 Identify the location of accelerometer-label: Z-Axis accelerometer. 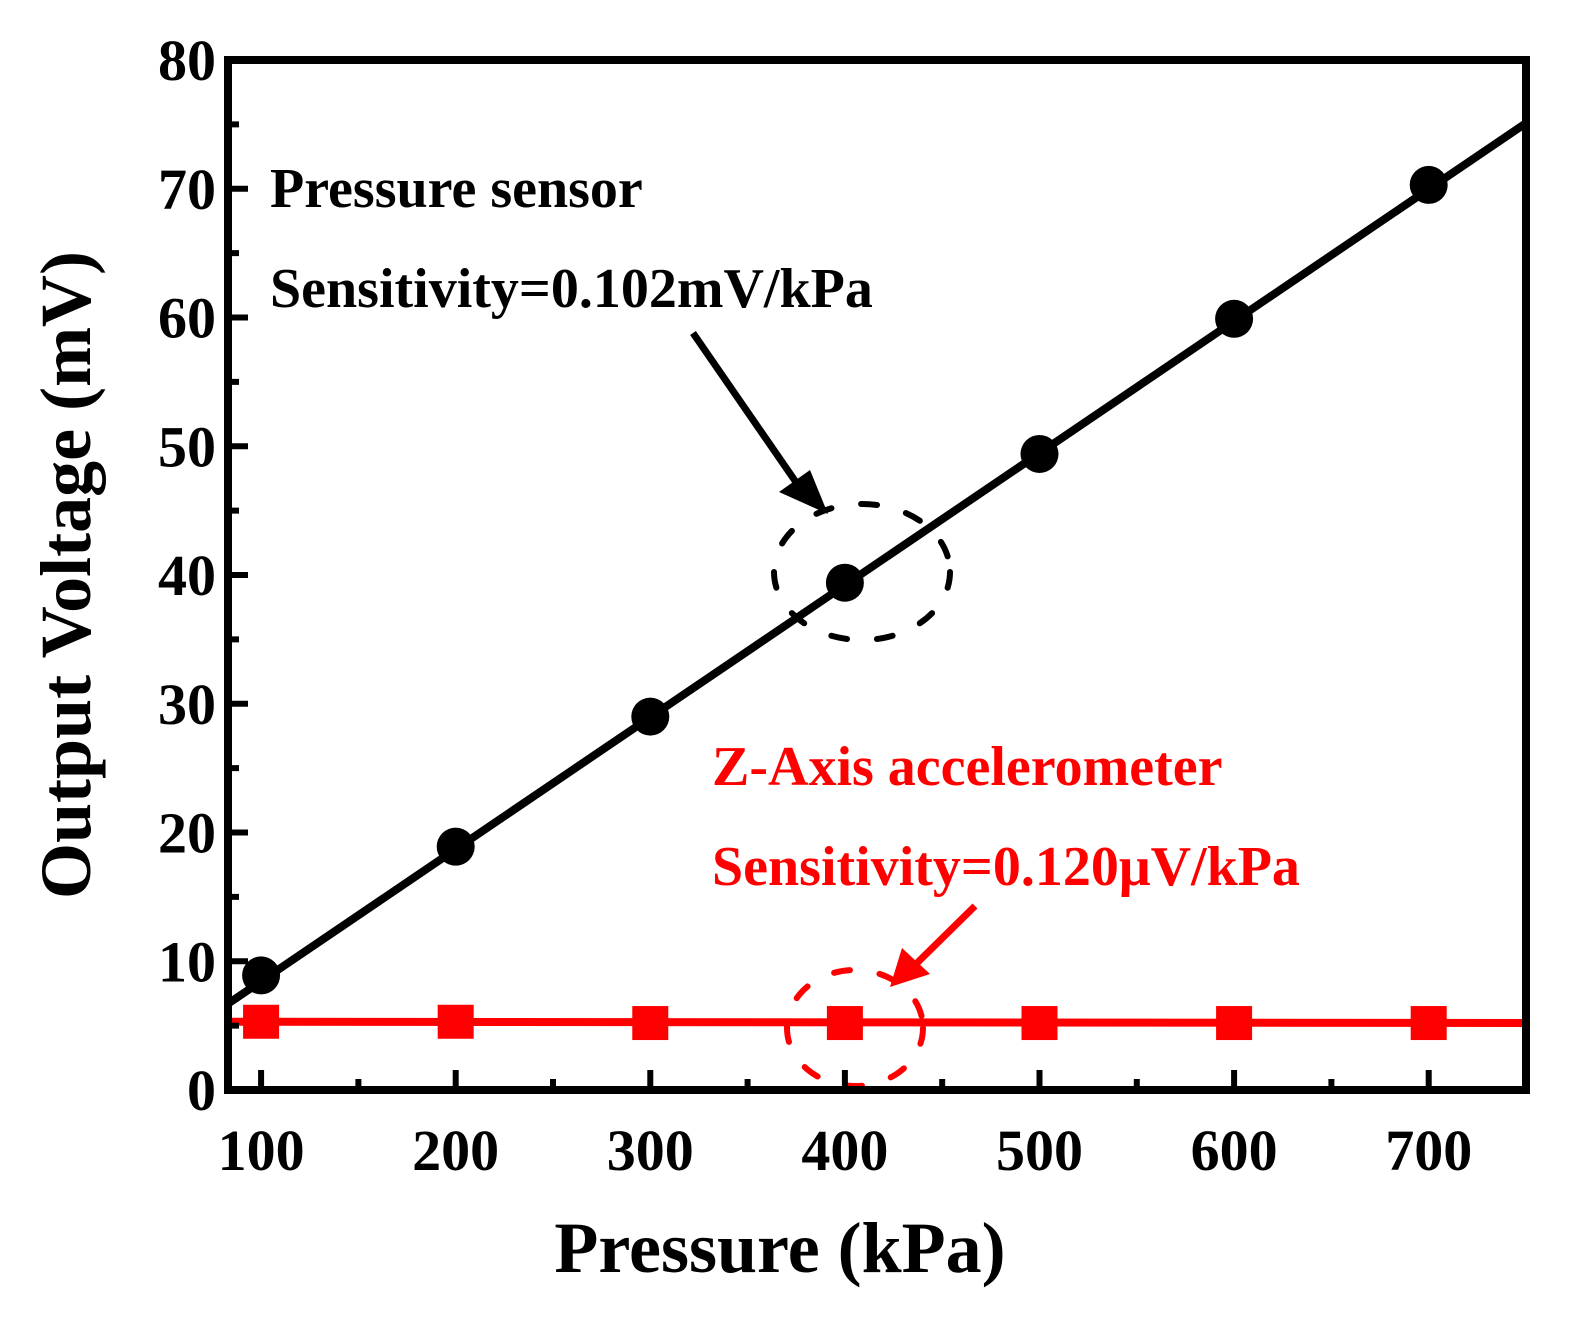
(967, 767).